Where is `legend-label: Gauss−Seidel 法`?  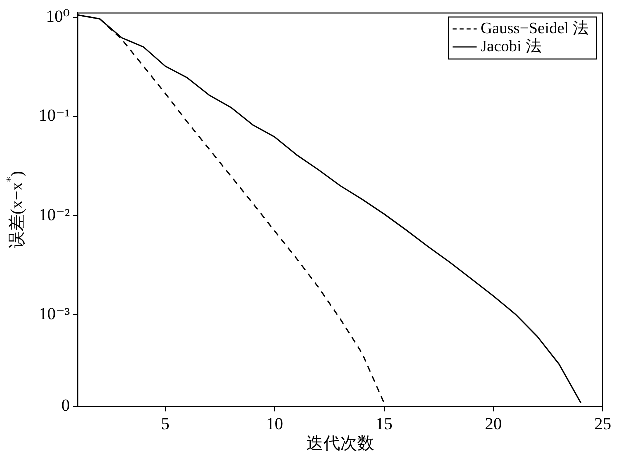 legend-label: Gauss−Seidel 法 is located at coordinates (534, 28).